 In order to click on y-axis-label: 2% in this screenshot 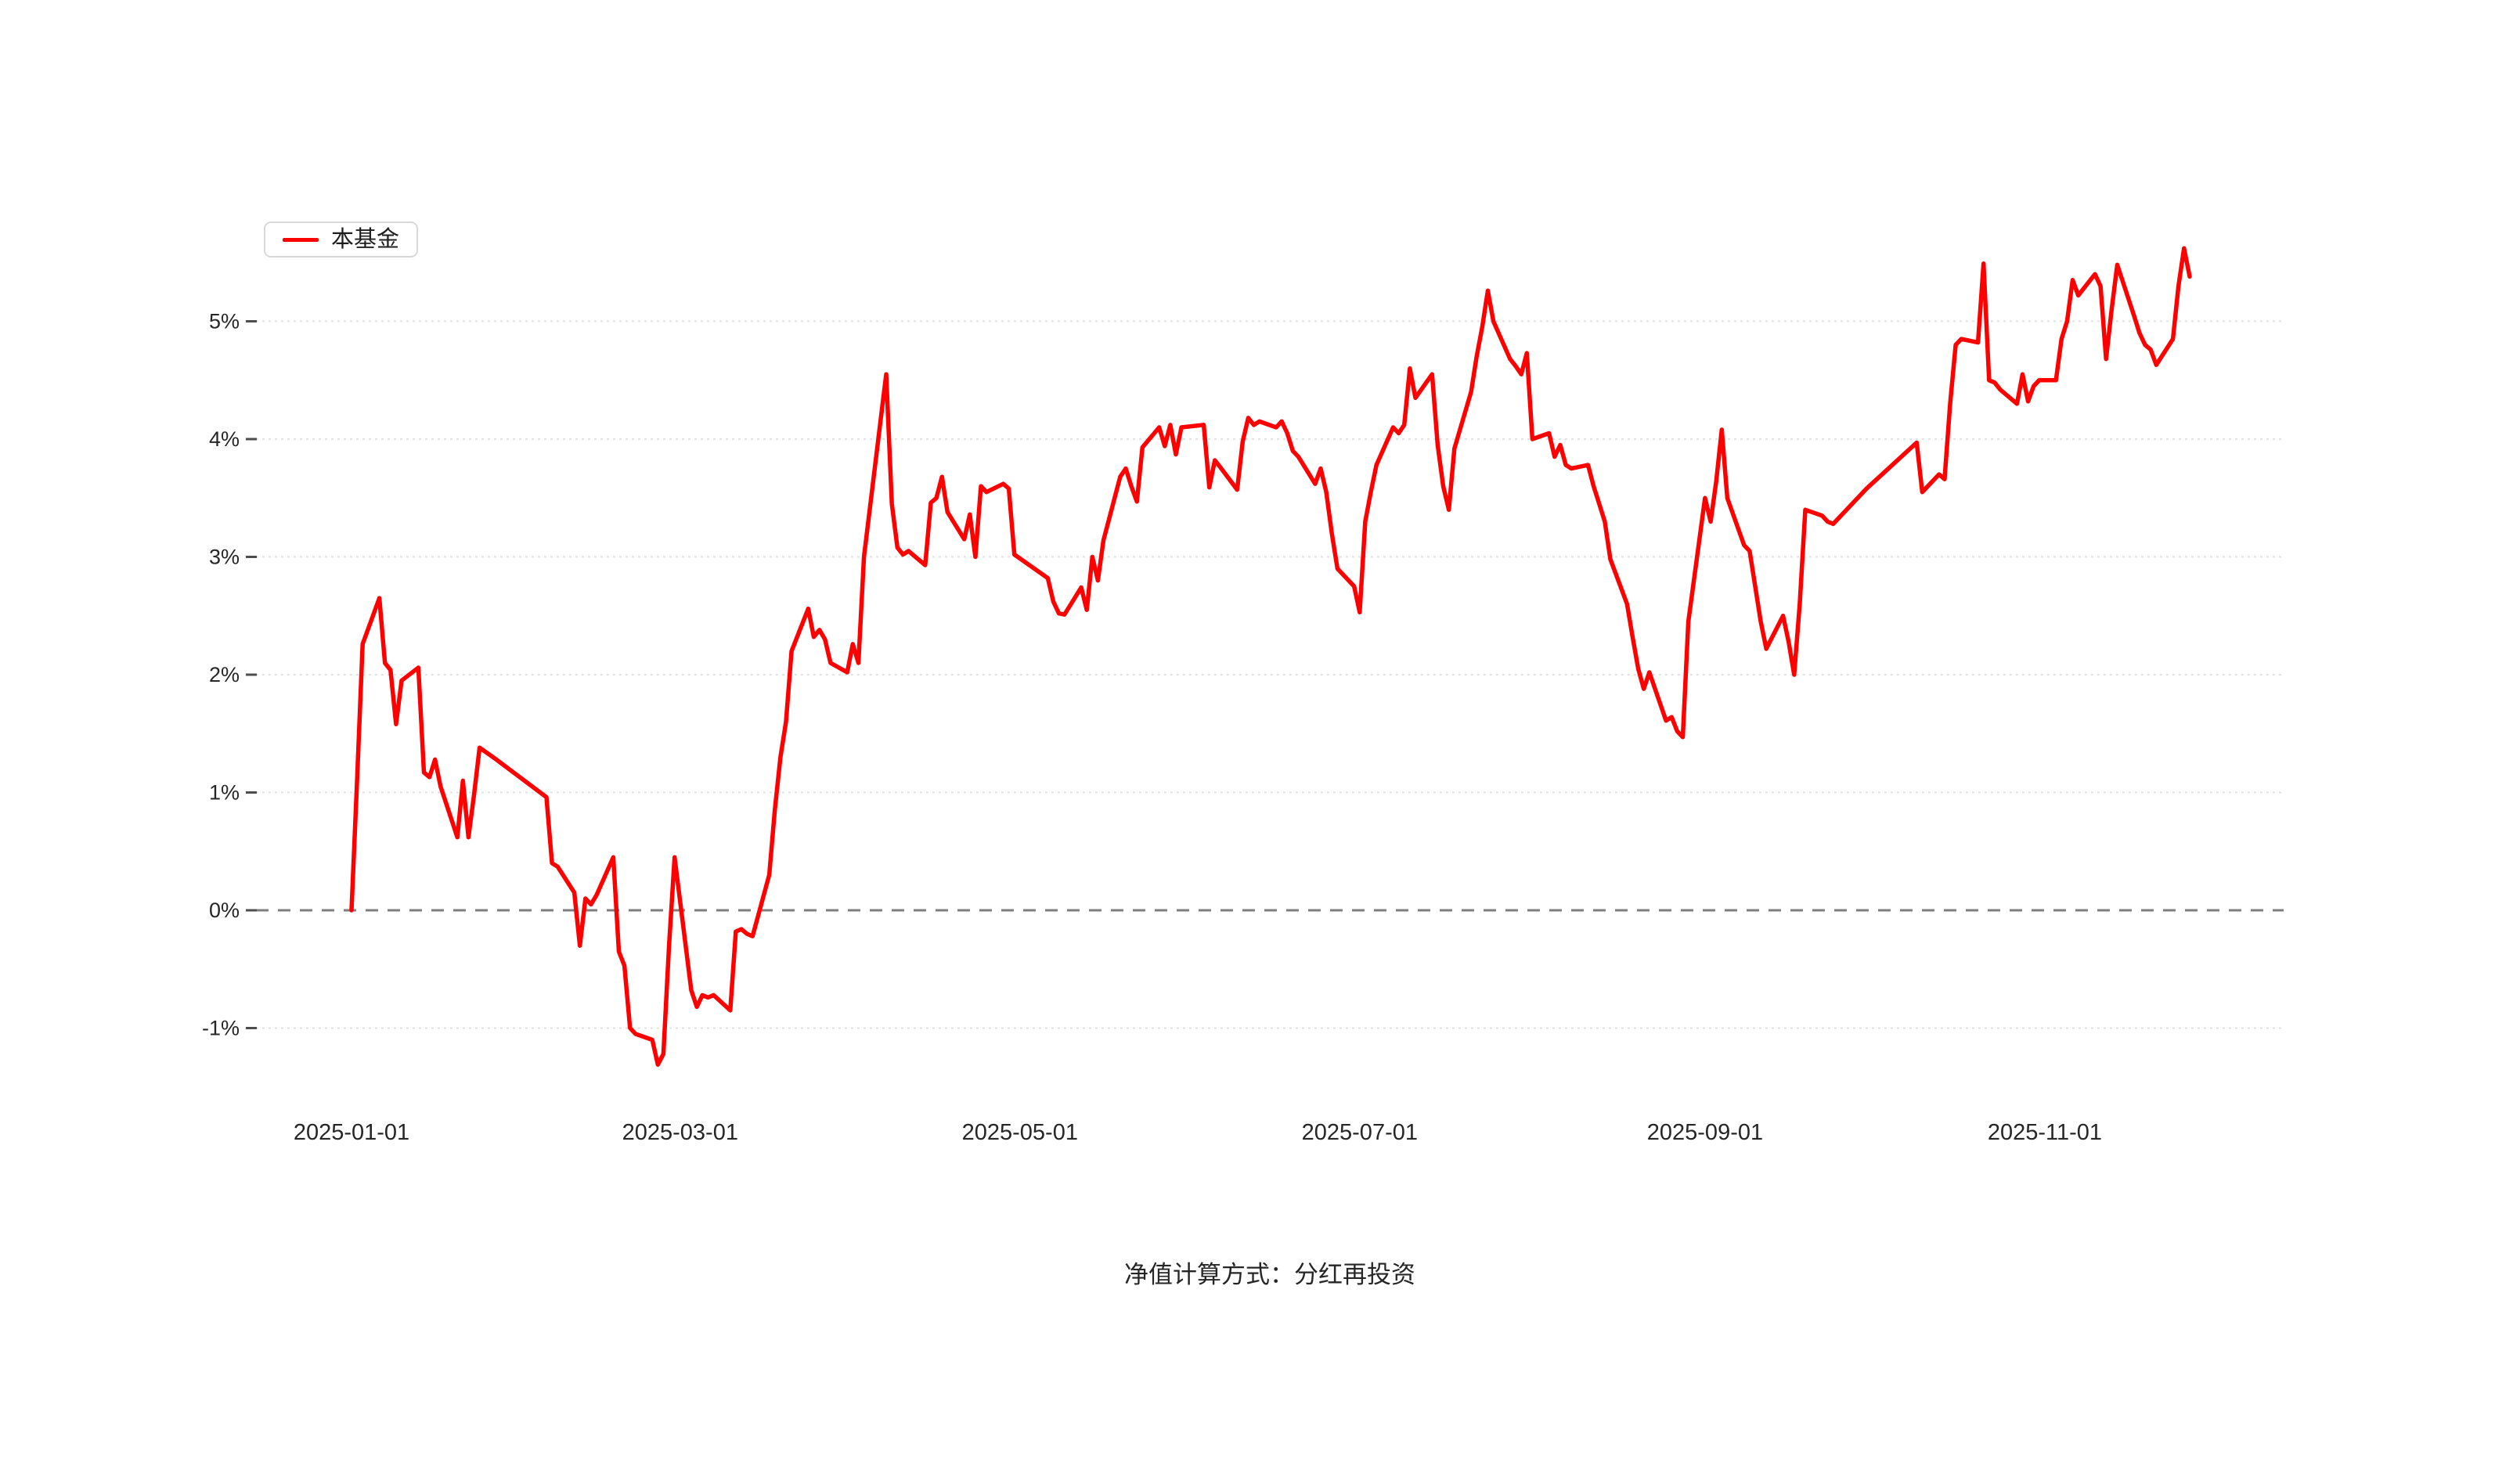, I will do `click(224, 674)`.